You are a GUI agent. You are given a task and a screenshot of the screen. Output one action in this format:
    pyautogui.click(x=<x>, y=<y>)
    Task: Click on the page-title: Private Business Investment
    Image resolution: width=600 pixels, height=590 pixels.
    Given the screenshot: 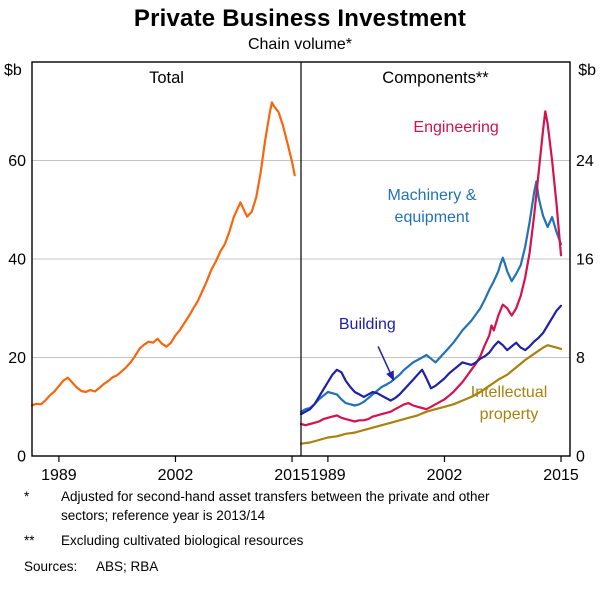 What is the action you would take?
    pyautogui.click(x=300, y=18)
    